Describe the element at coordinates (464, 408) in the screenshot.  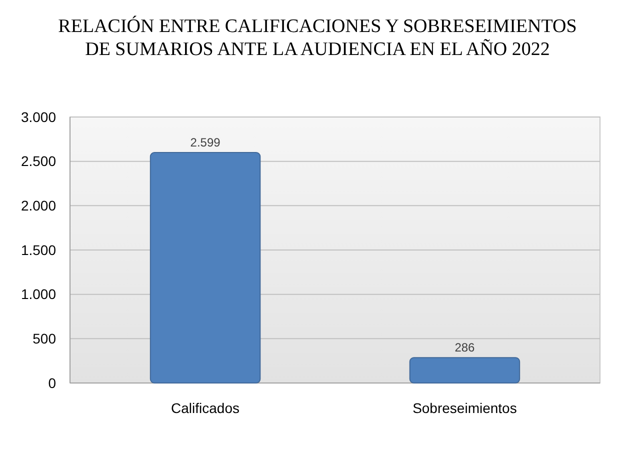
I see `x-tick-label: Sobreseimientos` at that location.